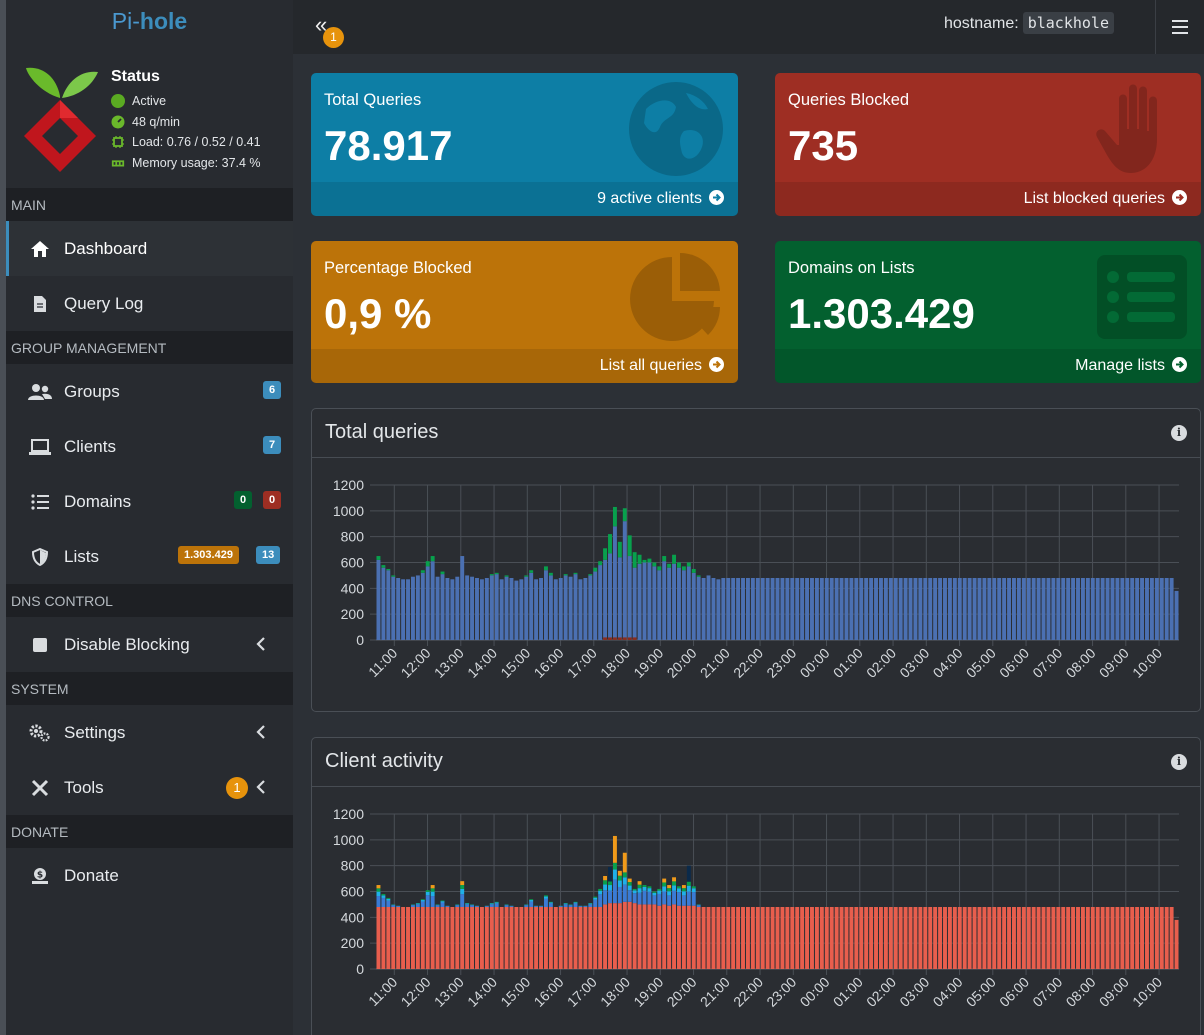  What do you see at coordinates (649, 198) in the screenshot?
I see `total-queries-footer-text: 9 active clients` at bounding box center [649, 198].